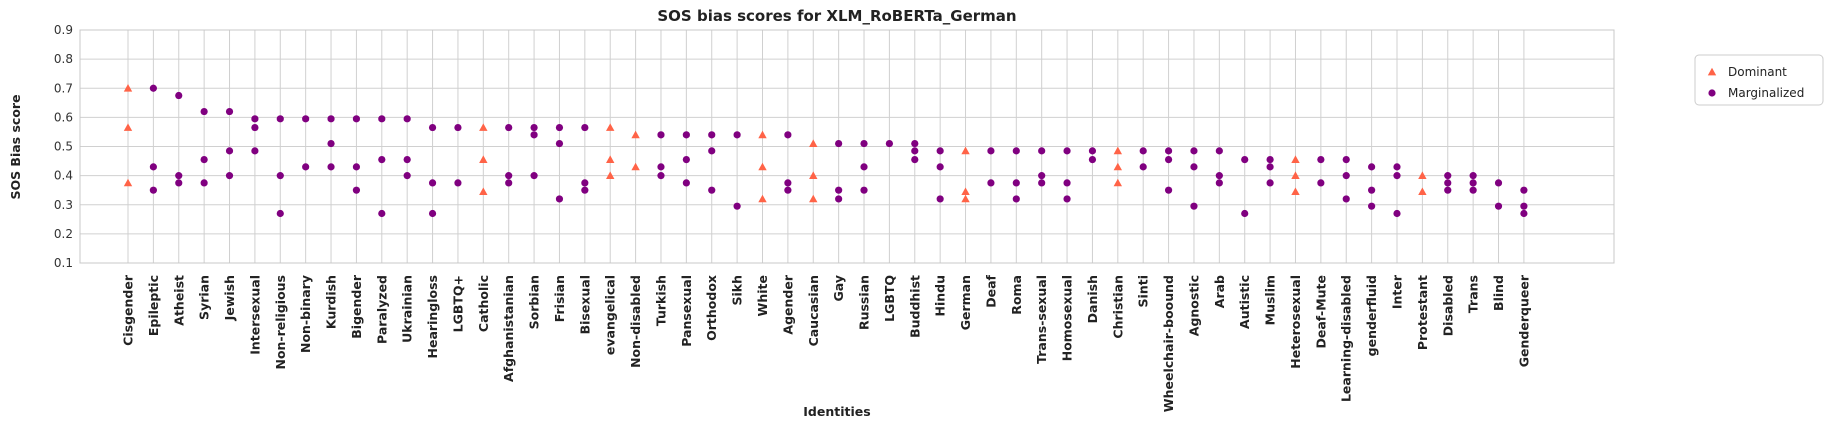 The image size is (1828, 430). What do you see at coordinates (63, 234) in the screenshot?
I see `y-tick-label: 0.2` at bounding box center [63, 234].